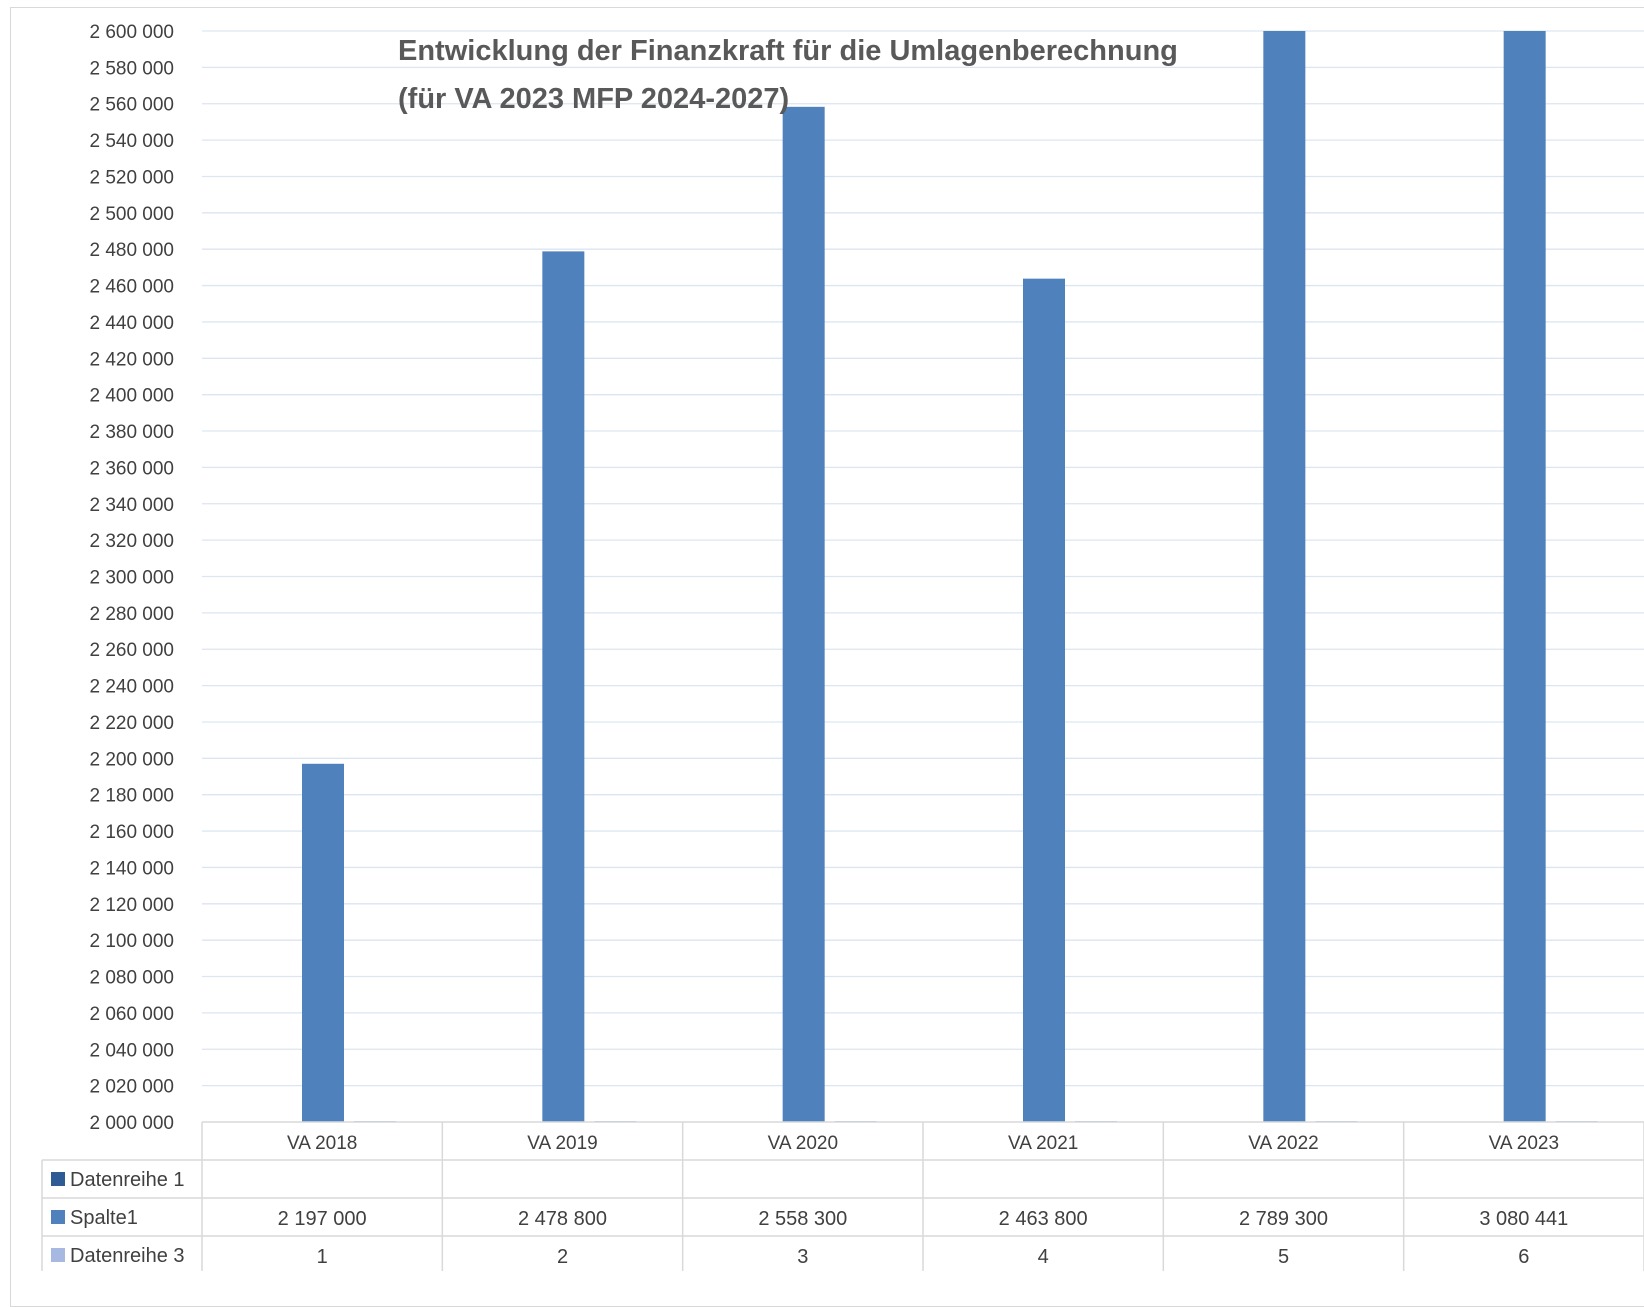 Image resolution: width=1644 pixels, height=1307 pixels. What do you see at coordinates (131, 832) in the screenshot?
I see `y-tick-label: 2 160 000` at bounding box center [131, 832].